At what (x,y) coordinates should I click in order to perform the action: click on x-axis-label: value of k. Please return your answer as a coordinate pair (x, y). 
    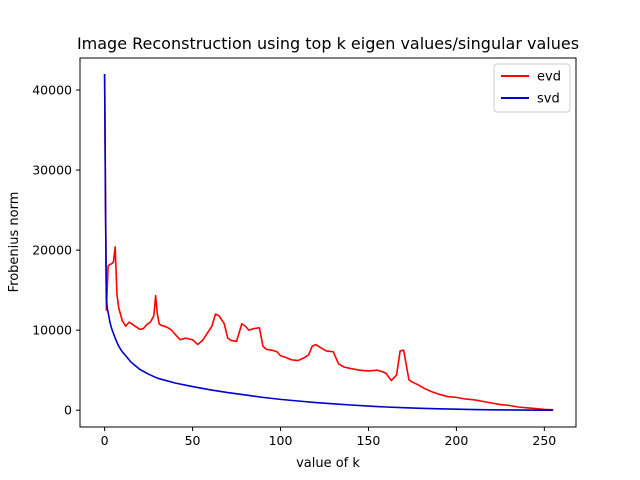
    Looking at the image, I should click on (328, 463).